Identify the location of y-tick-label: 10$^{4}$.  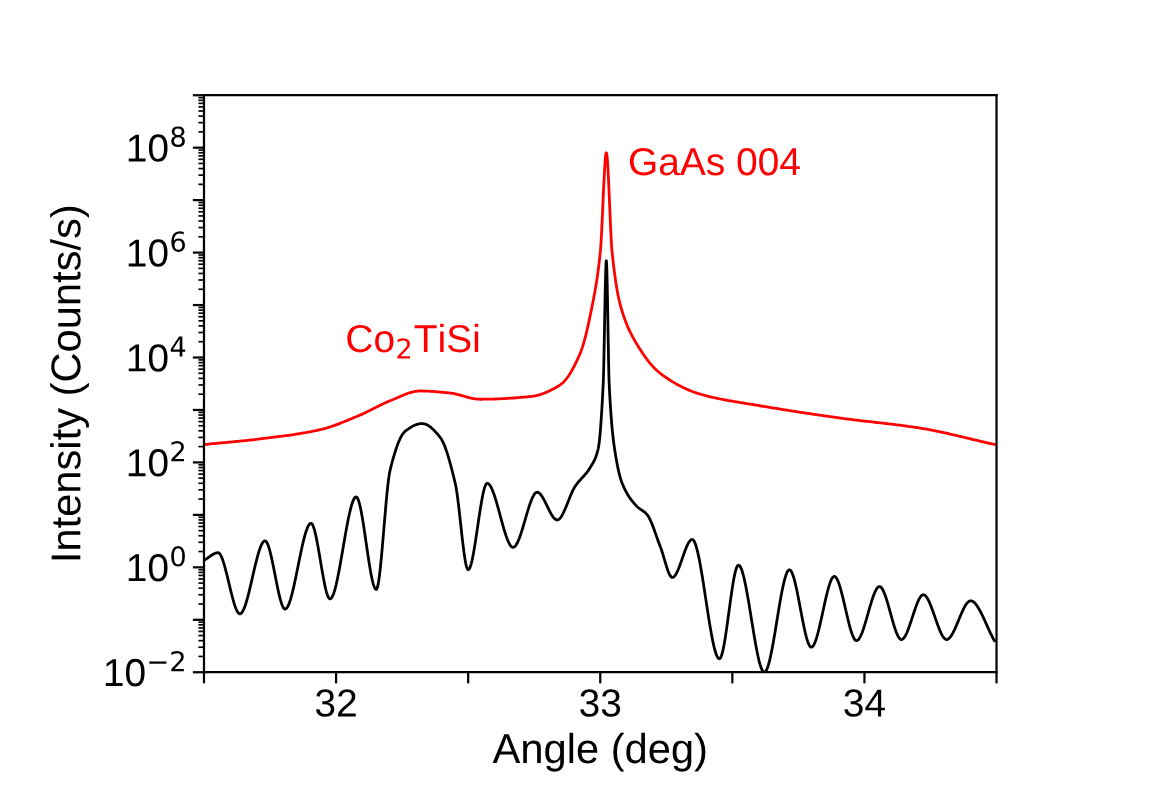
(157, 354).